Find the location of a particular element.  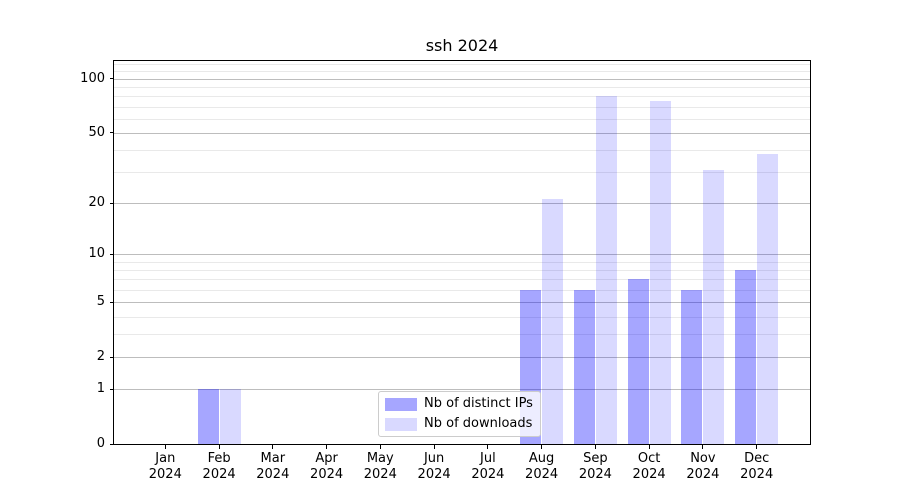

x-tick-label: Jul 2024 is located at coordinates (488, 466).